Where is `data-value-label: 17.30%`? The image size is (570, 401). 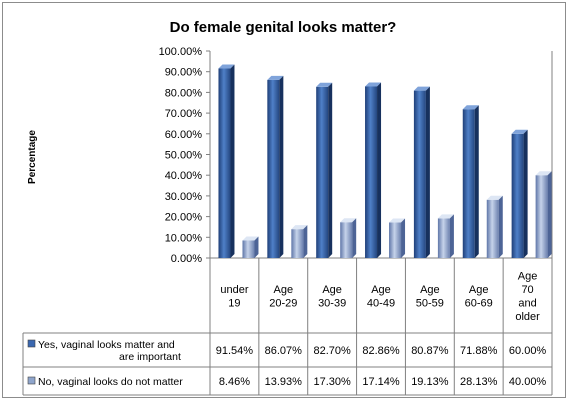 data-value-label: 17.30% is located at coordinates (332, 382).